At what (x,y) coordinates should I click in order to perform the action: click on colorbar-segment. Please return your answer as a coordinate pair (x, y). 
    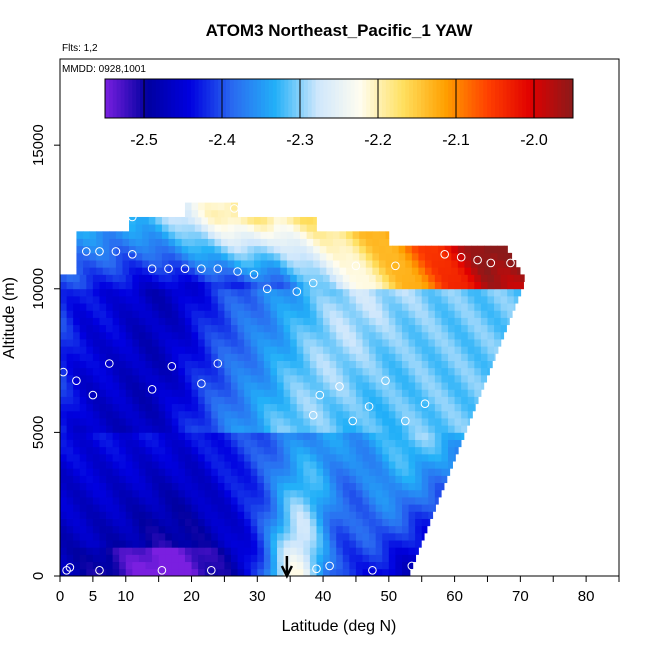
    Looking at the image, I should click on (169, 98).